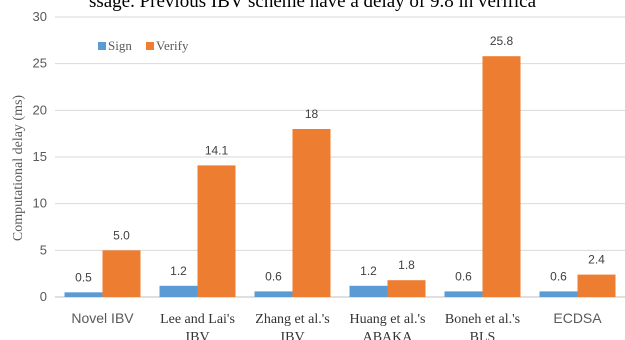 The image size is (625, 340). I want to click on x-tick-label: Boneh et al.'s BLS, so click(482, 326).